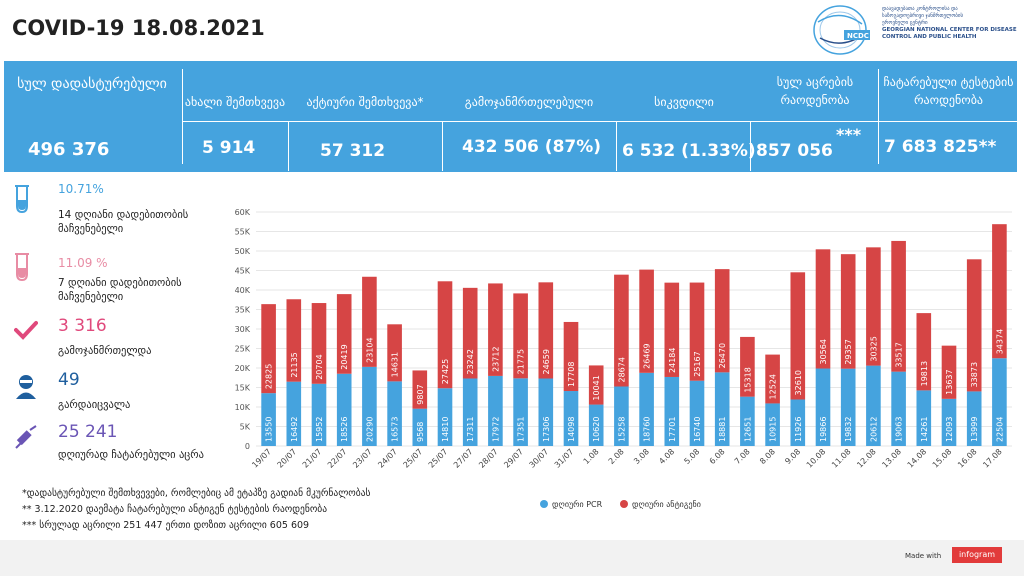 The width and height of the screenshot is (1024, 576). What do you see at coordinates (521, 429) in the screenshot?
I see `data-label-pcr: 17351` at bounding box center [521, 429].